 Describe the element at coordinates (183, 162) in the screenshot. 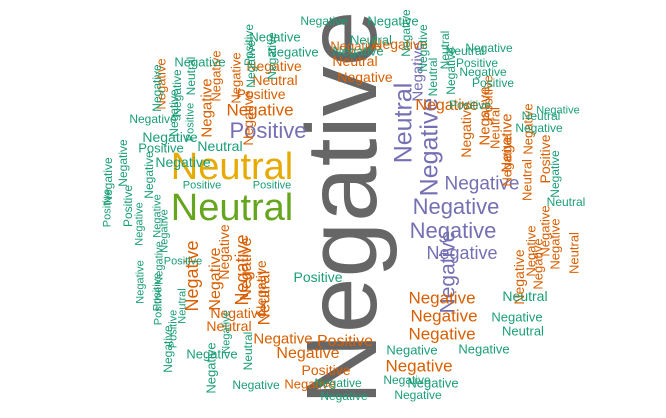

I see `word-negative-73: Negative` at that location.